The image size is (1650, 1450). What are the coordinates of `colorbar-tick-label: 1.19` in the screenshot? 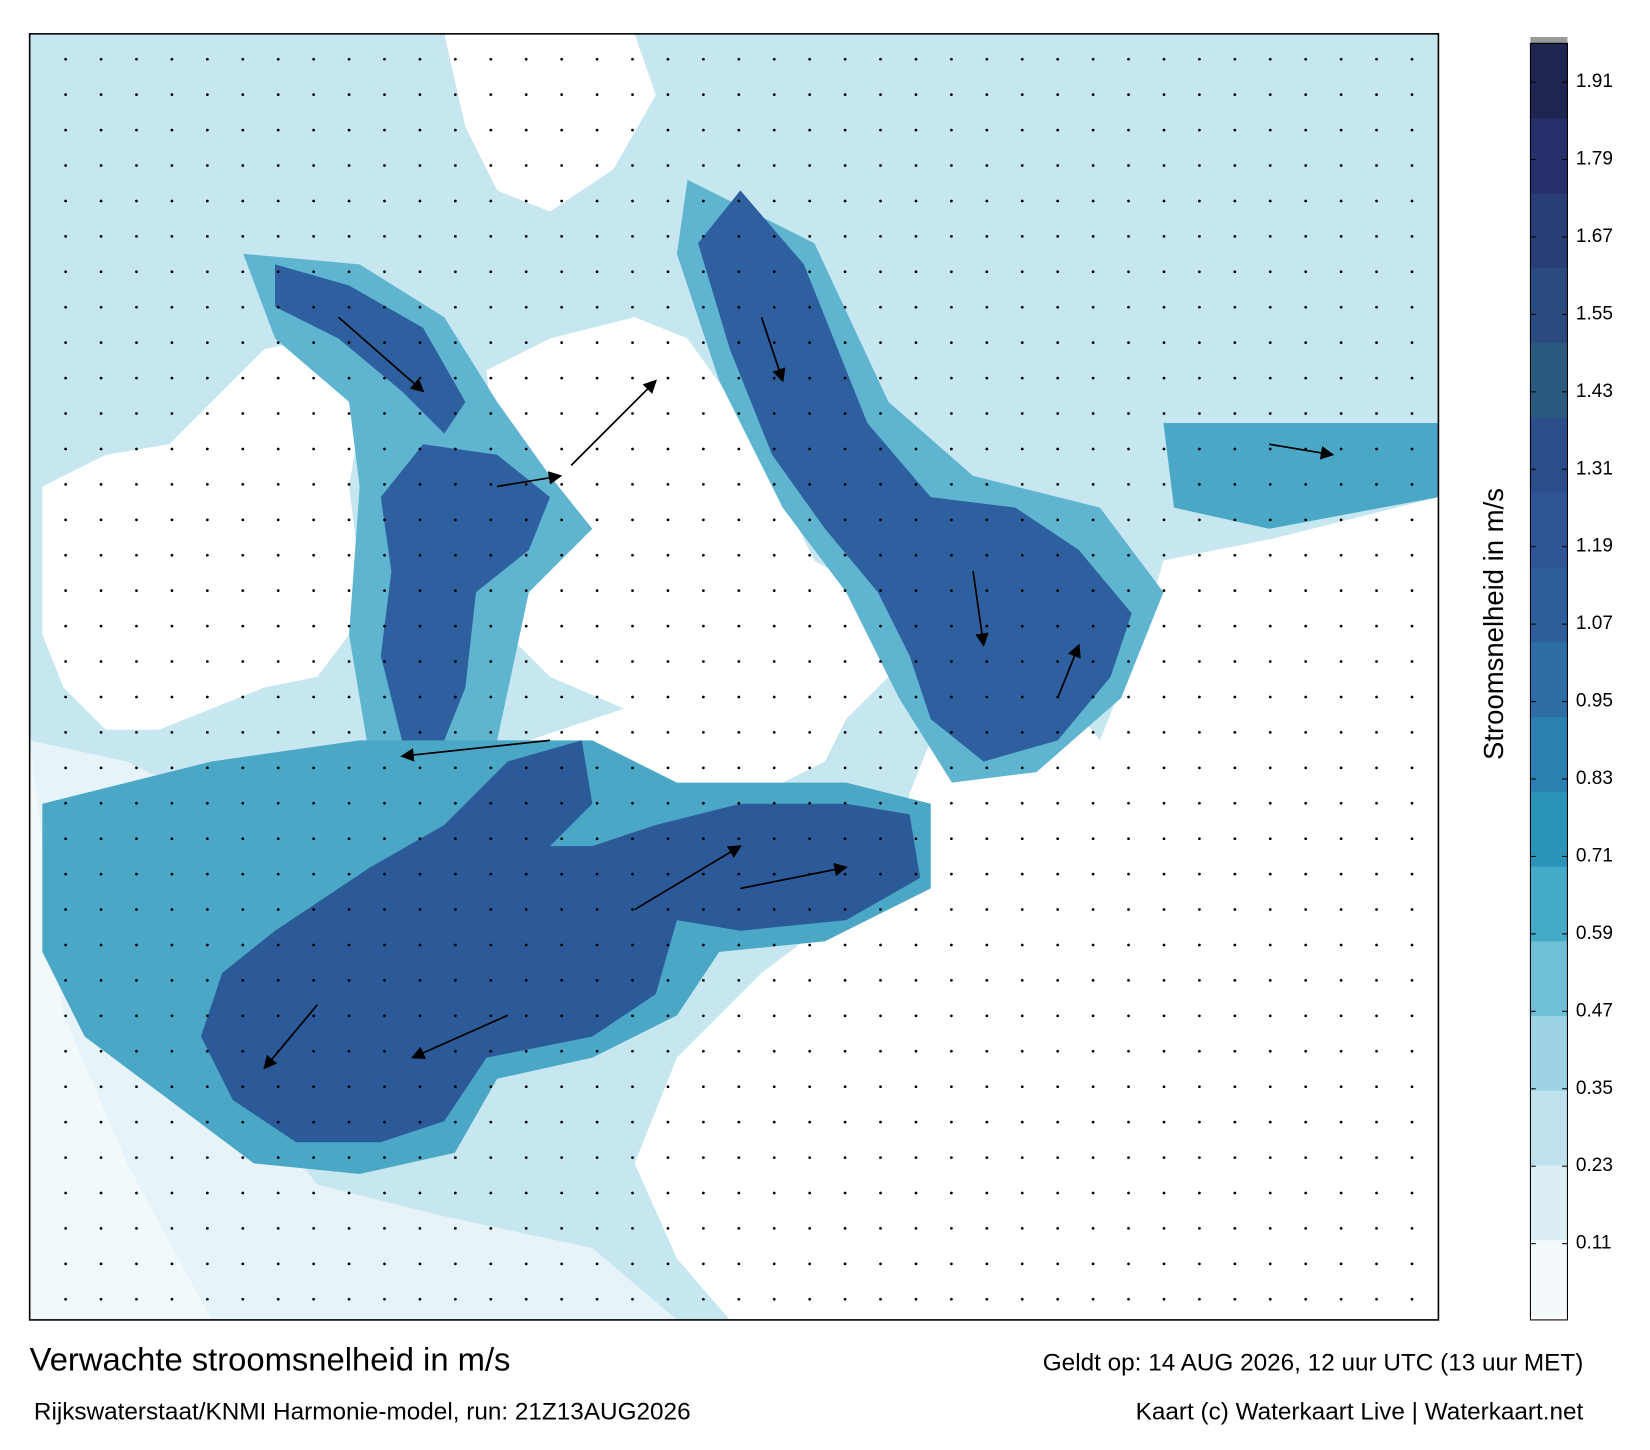 It's located at (1594, 546).